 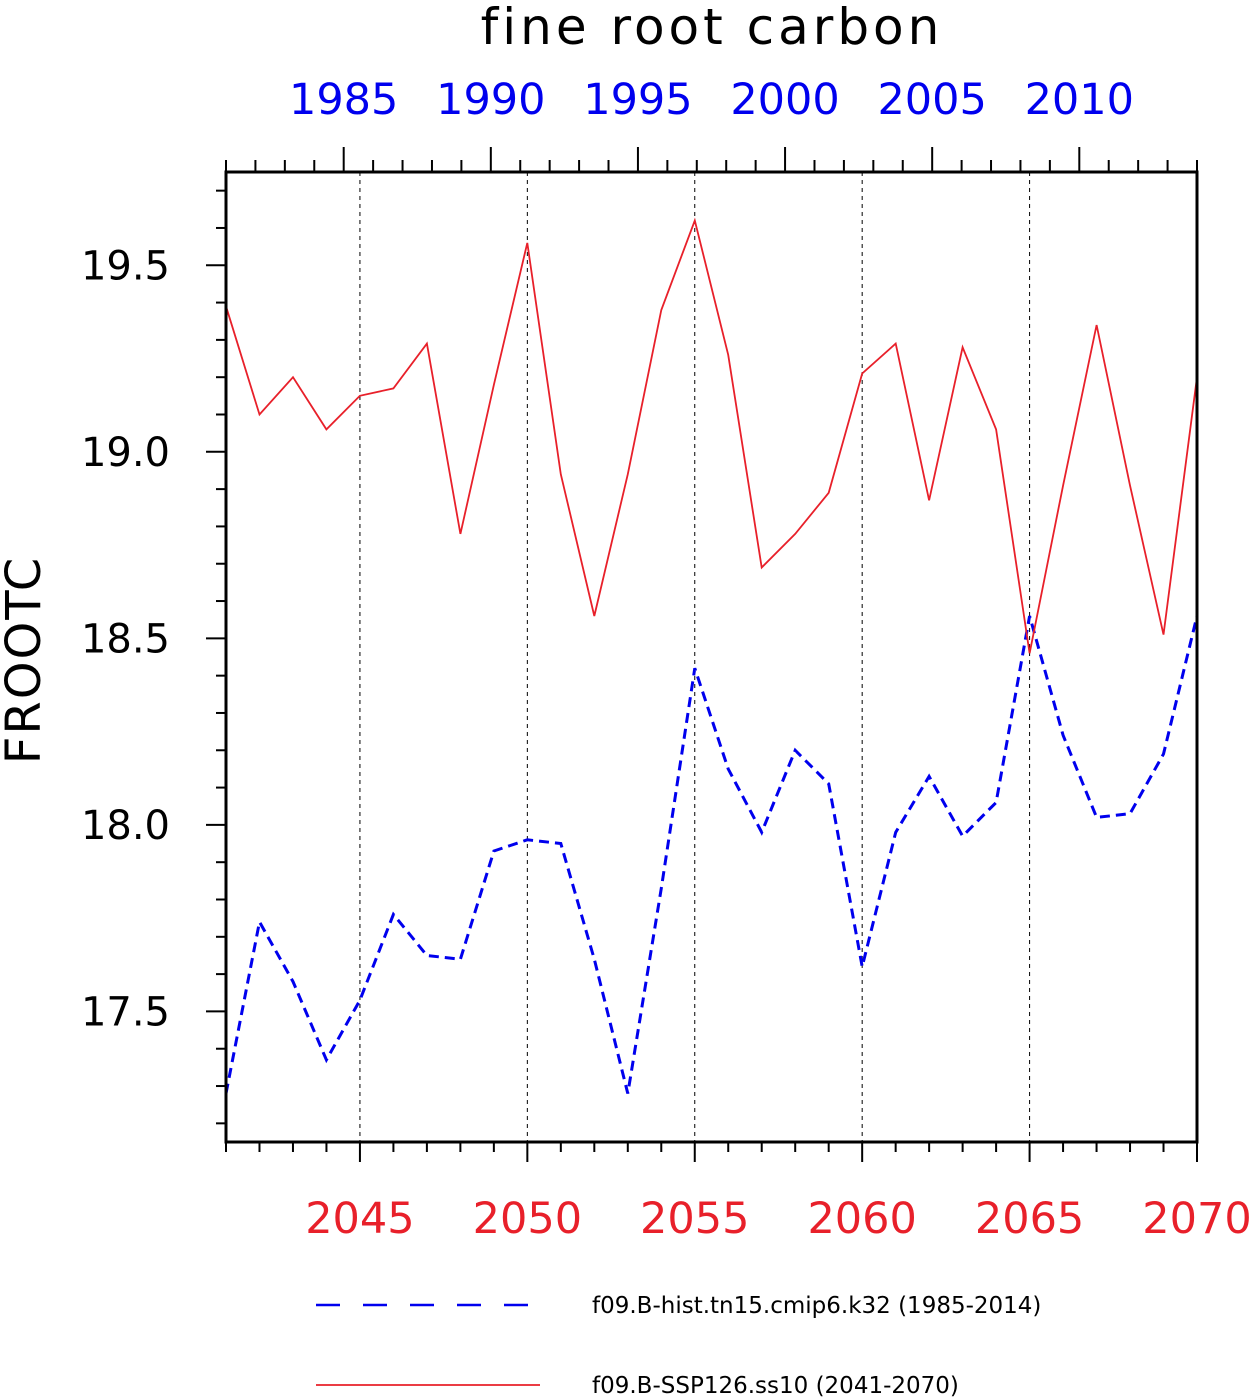 I want to click on top-tick-label: 2000, so click(x=784, y=100).